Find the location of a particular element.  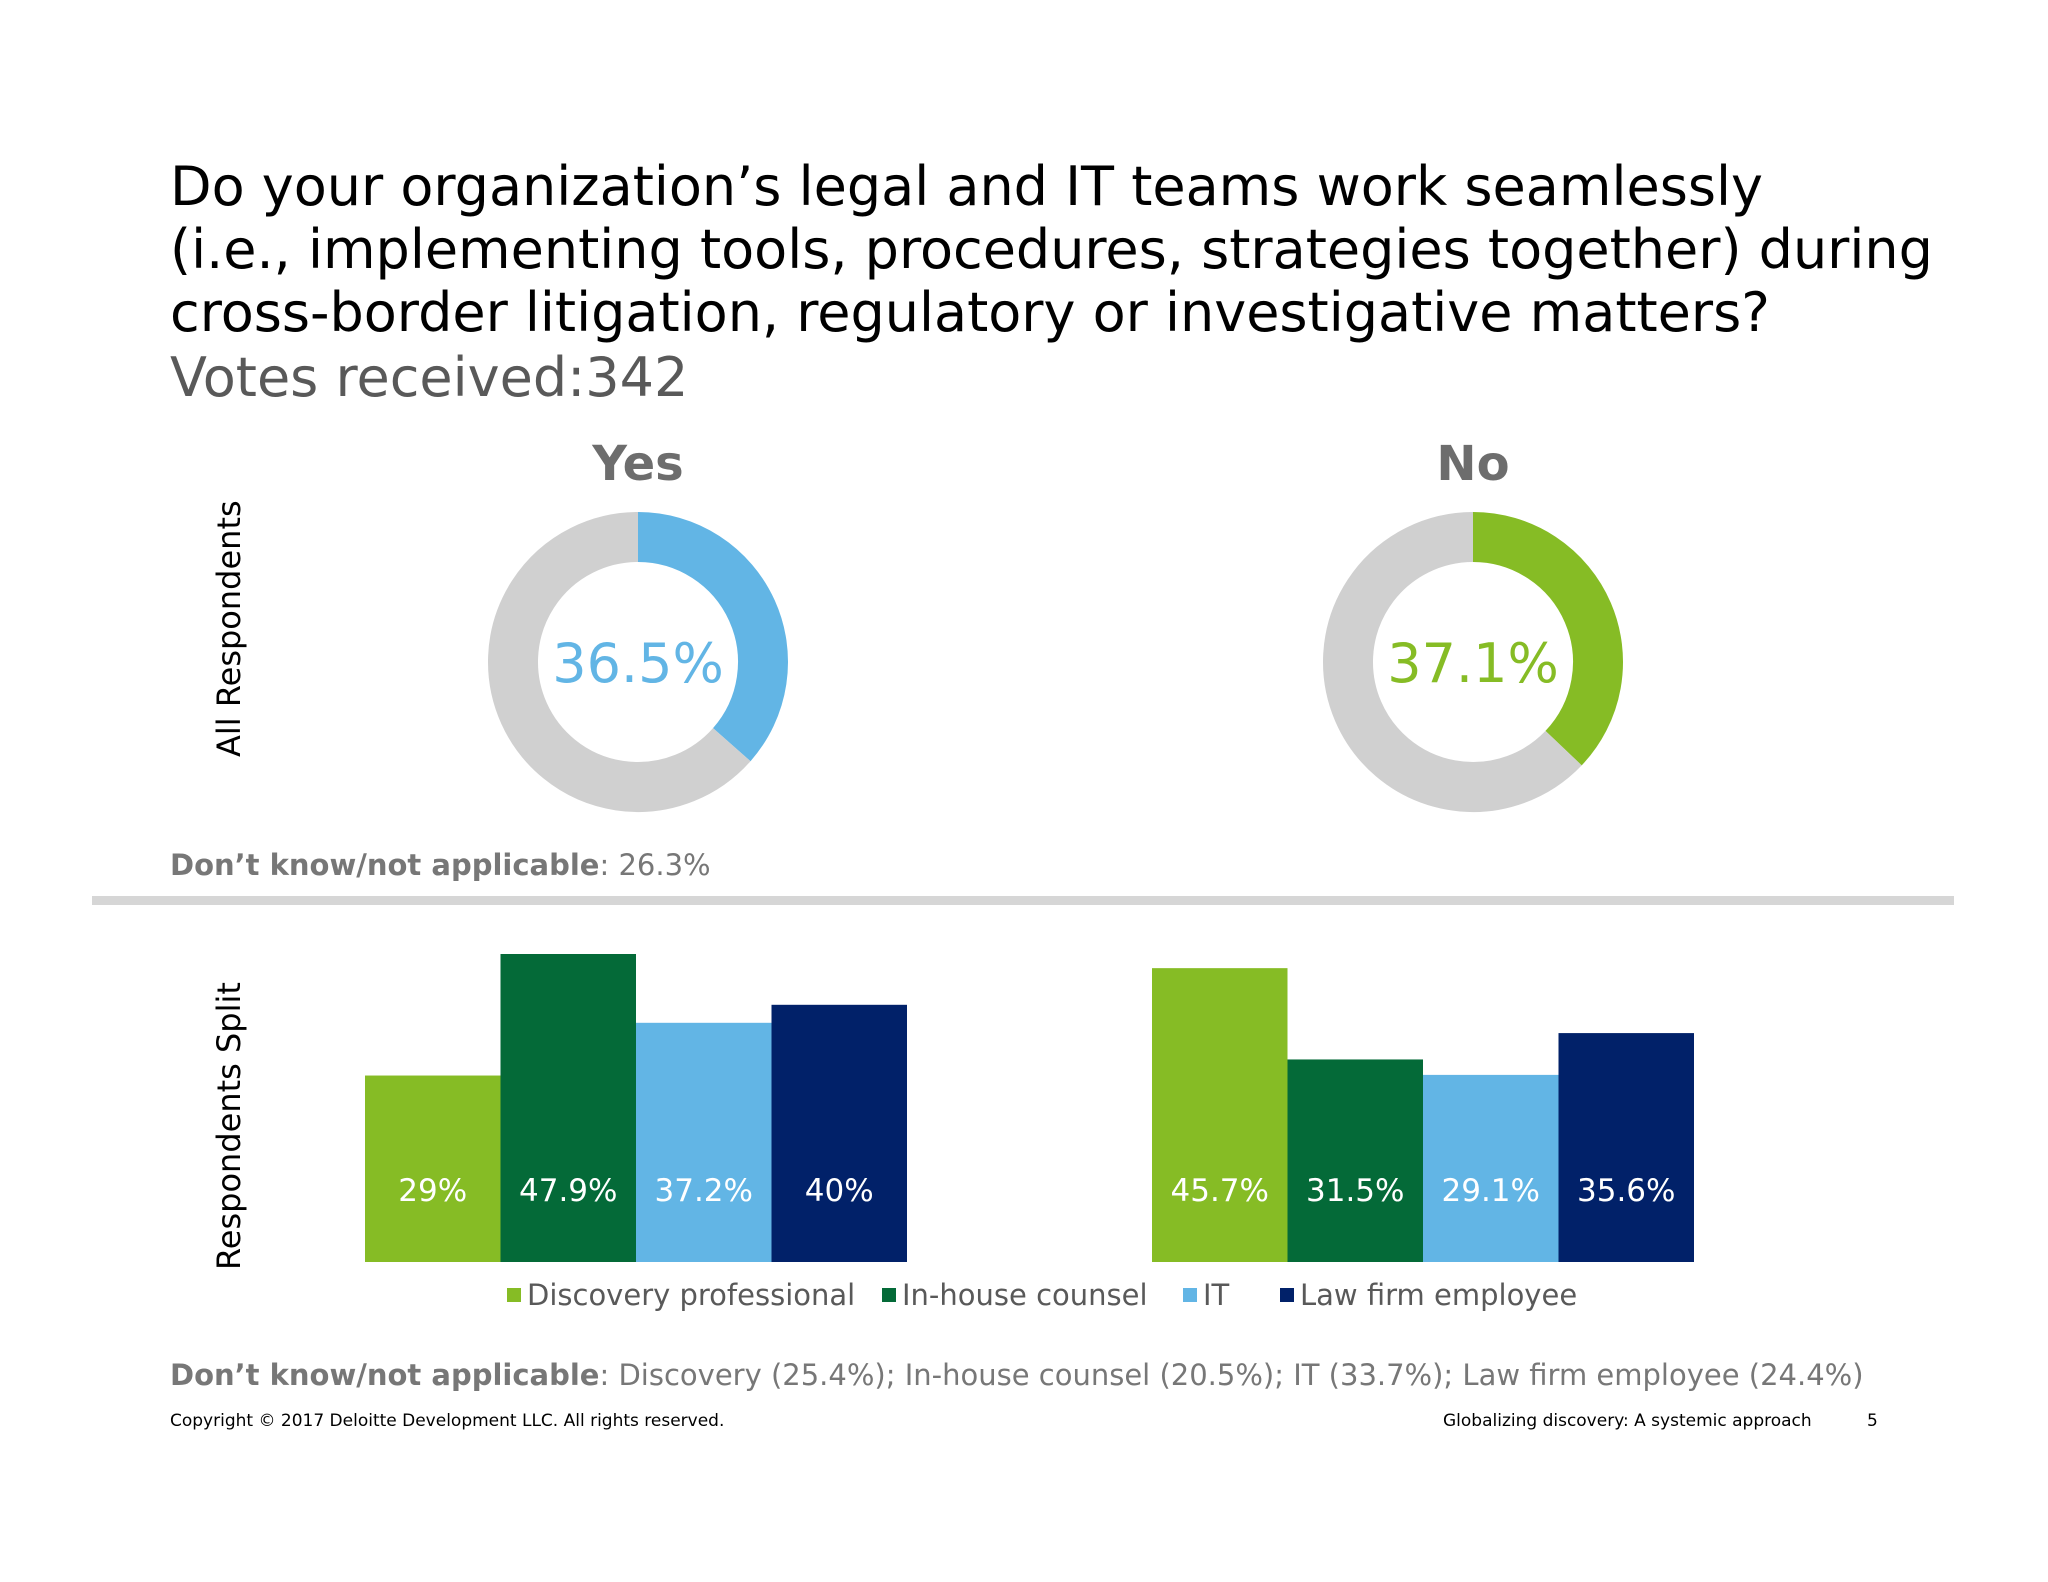

bar-chart-2-bar-discovery-professional is located at coordinates (1220, 1115).